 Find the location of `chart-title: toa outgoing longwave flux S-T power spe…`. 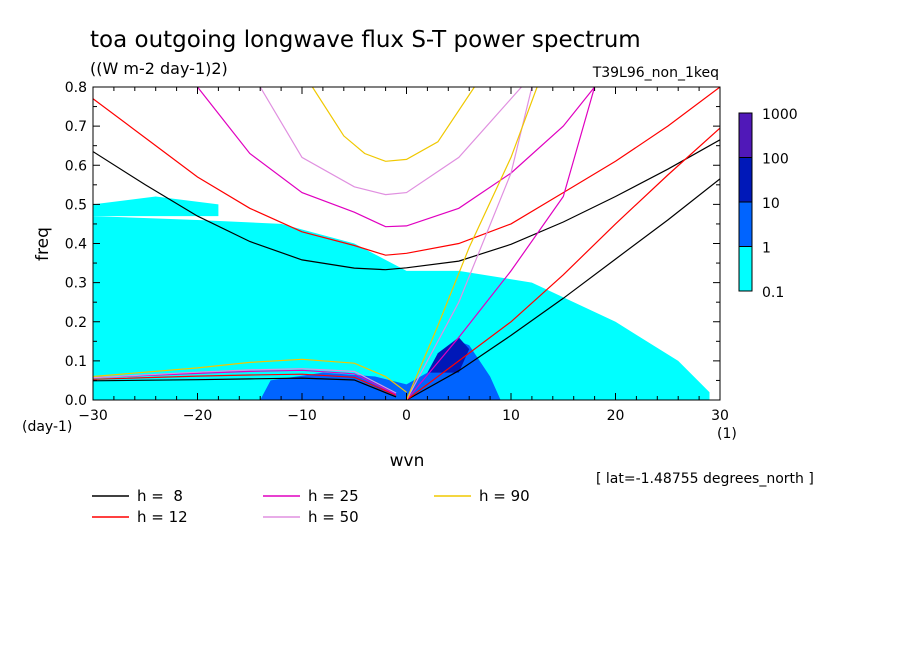

chart-title: toa outgoing longwave flux S-T power spe… is located at coordinates (365, 40).